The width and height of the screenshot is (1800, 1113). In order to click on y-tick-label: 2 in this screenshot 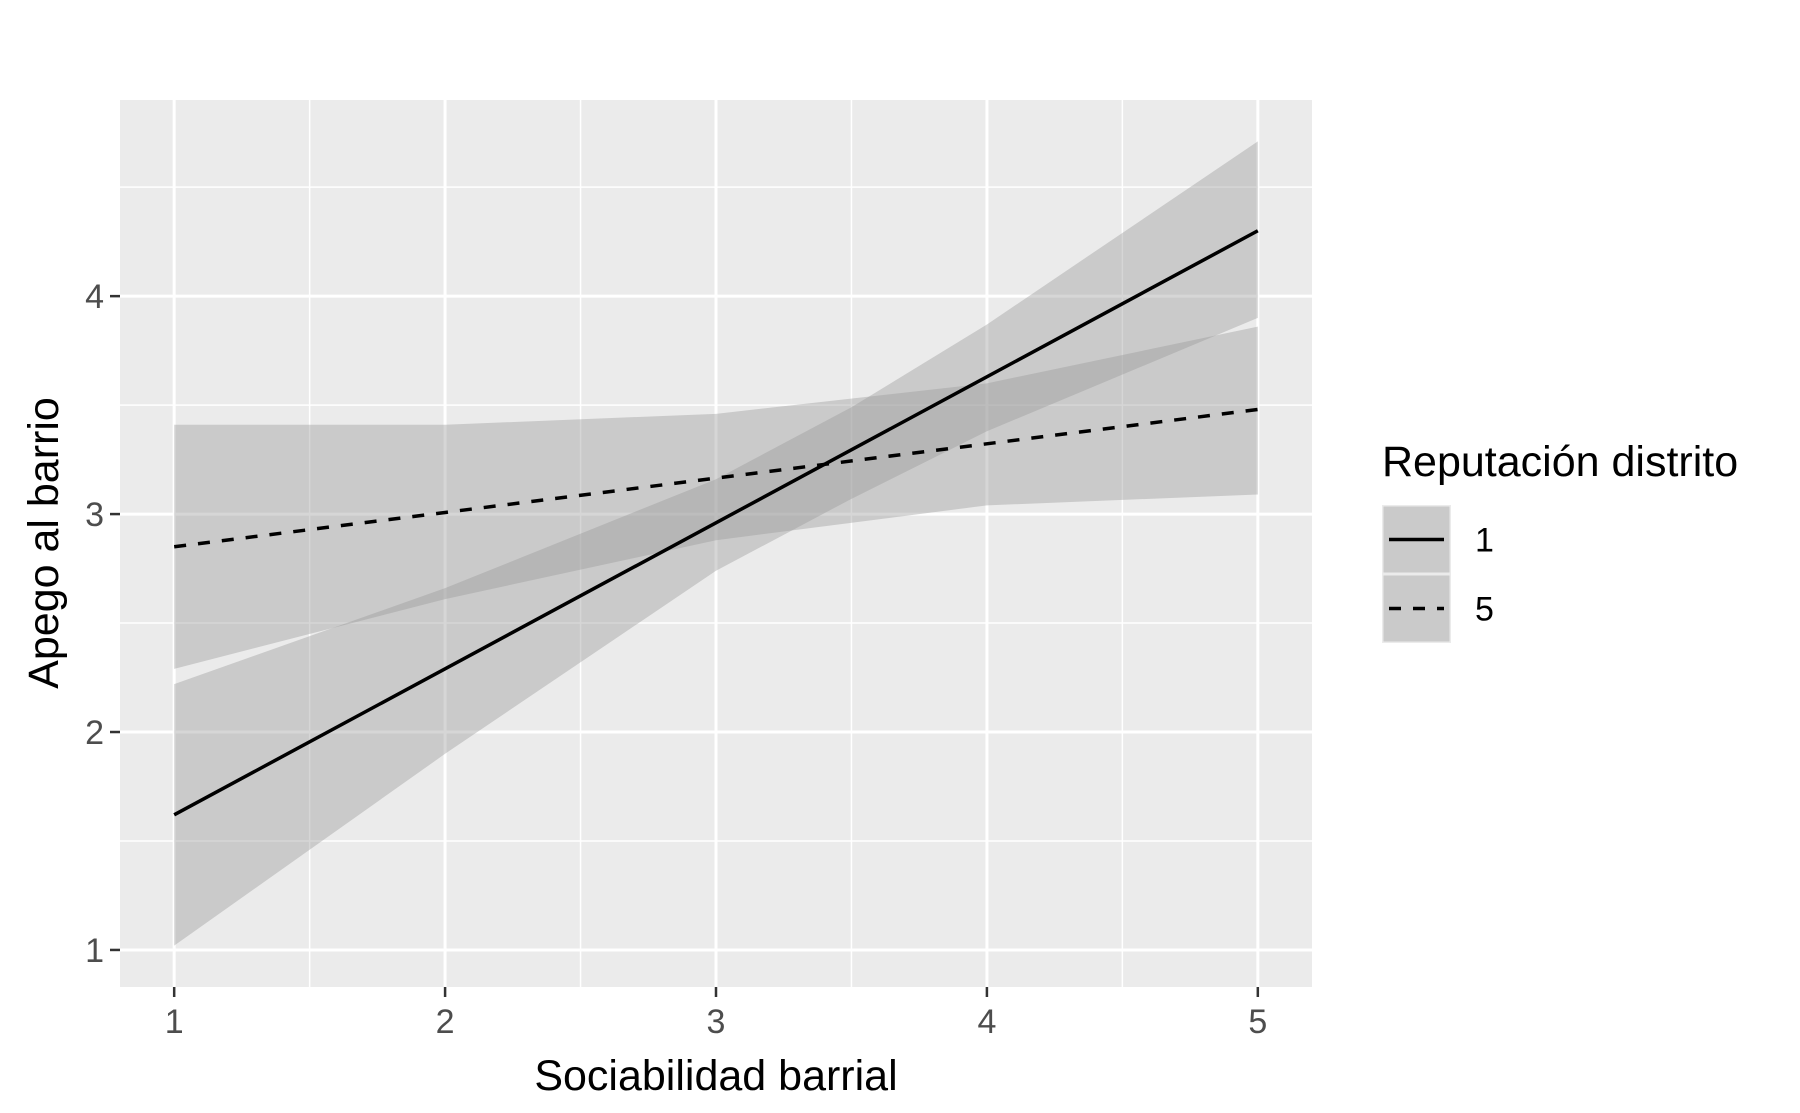, I will do `click(94, 733)`.